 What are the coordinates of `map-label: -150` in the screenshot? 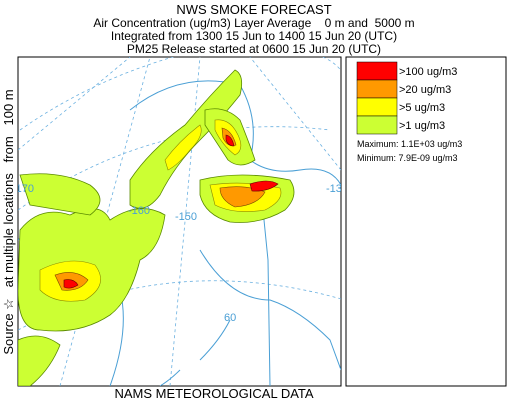 It's located at (186, 217).